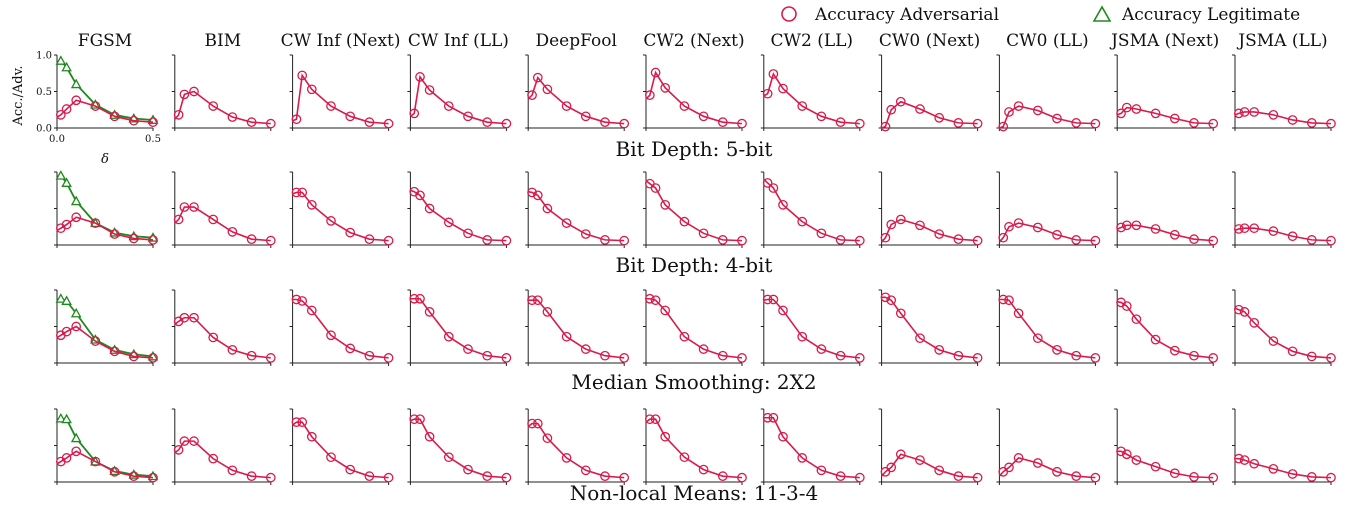  What do you see at coordinates (1164, 41) in the screenshot?
I see `column-title: JSMA (Next)` at bounding box center [1164, 41].